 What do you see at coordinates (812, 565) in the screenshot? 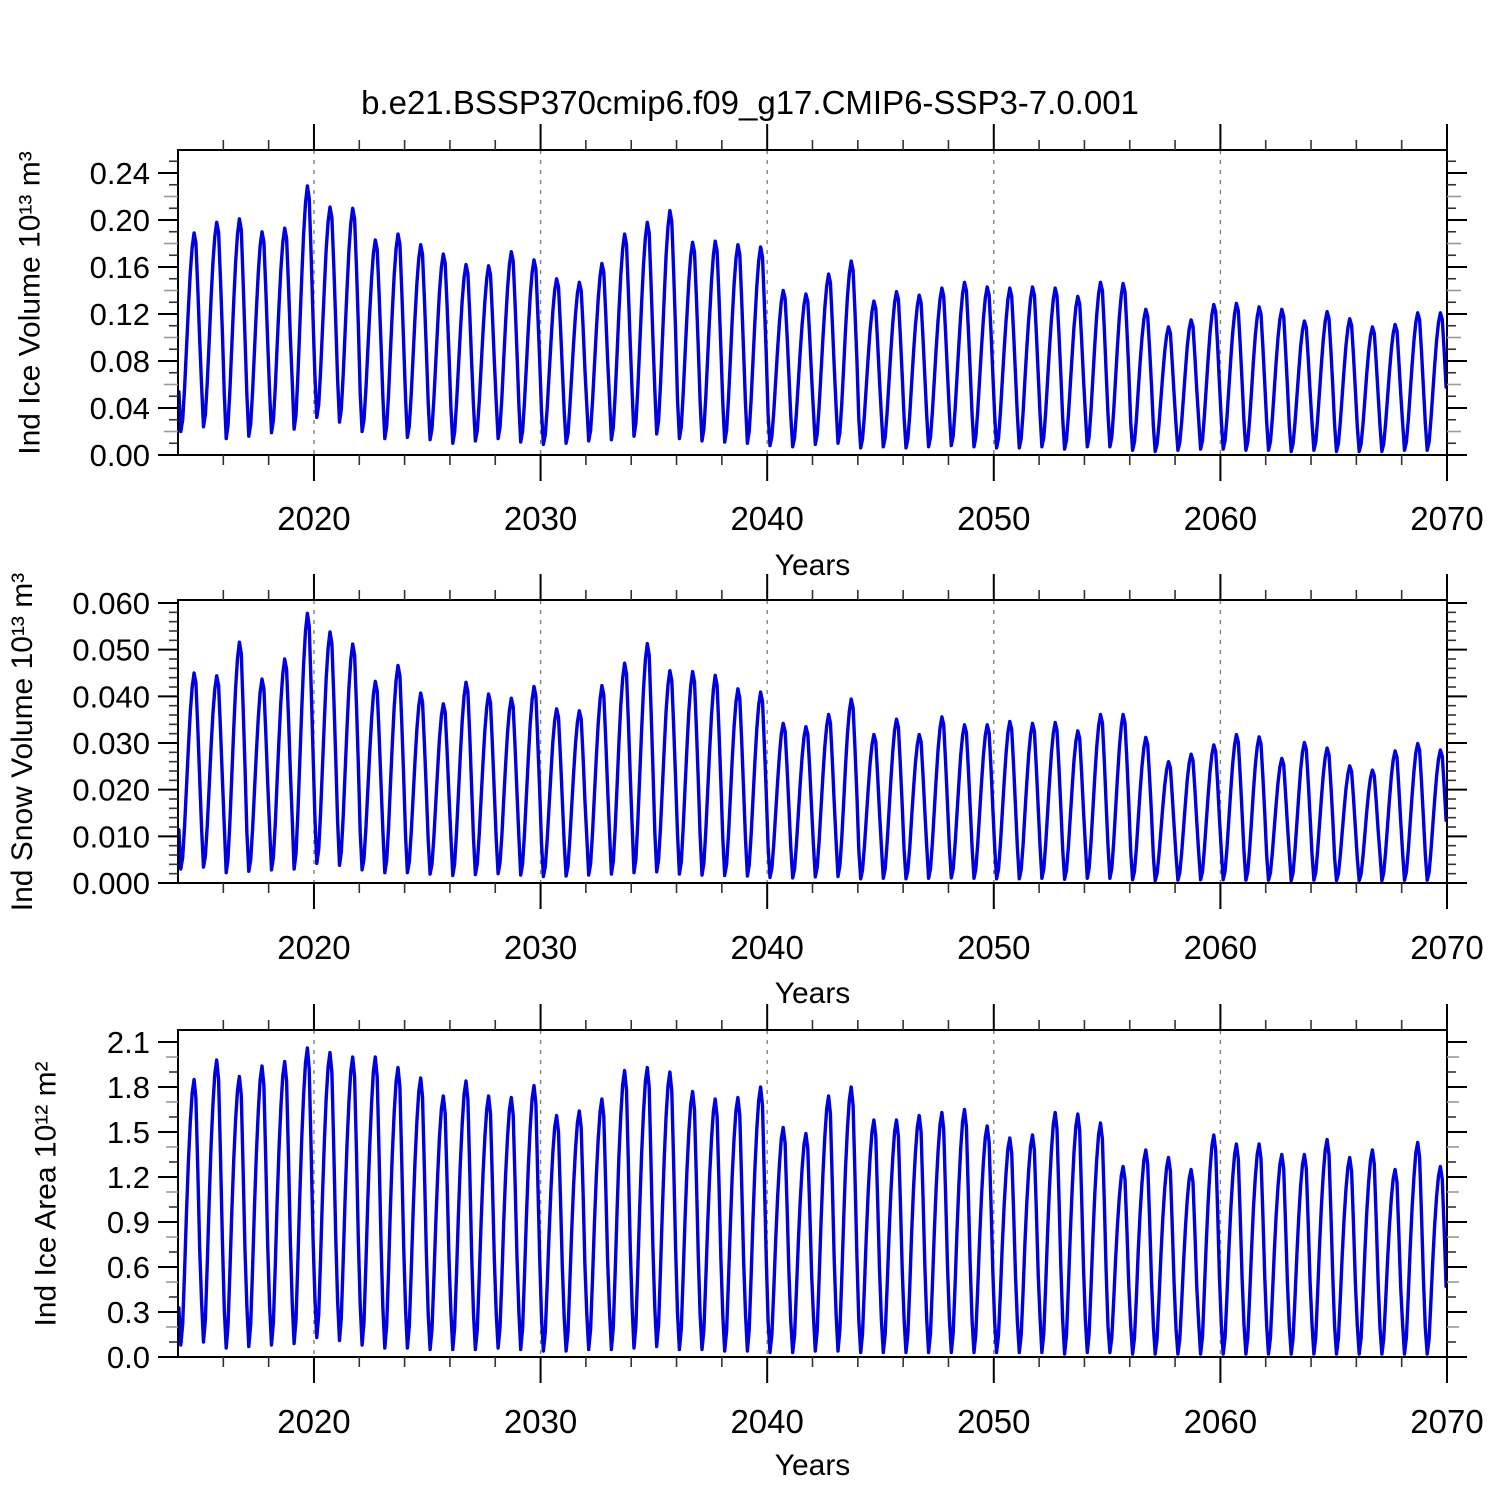
I see `x-axis-title-years-panel1: Years` at bounding box center [812, 565].